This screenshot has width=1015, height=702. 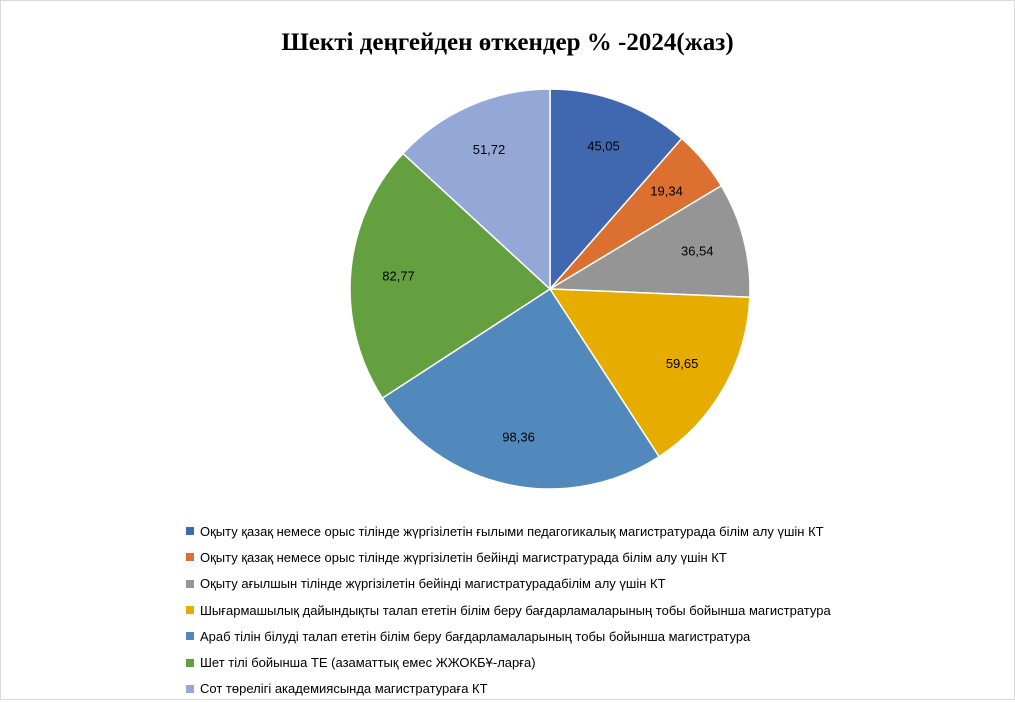 I want to click on chart-title: Шекті деңгейден өткендер % -2024(жаз), so click(x=507, y=42).